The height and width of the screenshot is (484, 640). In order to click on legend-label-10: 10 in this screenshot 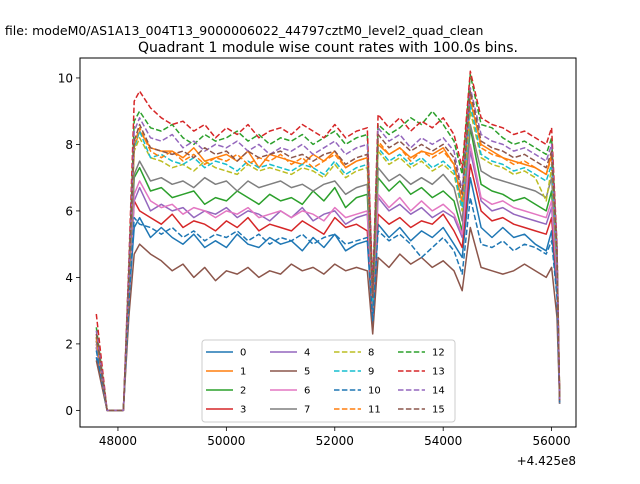, I will do `click(374, 391)`.